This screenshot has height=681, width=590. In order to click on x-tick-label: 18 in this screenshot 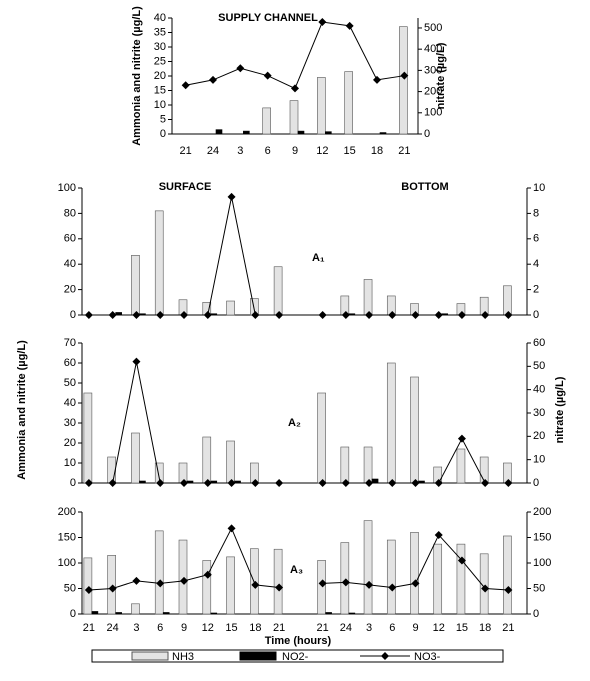, I will do `click(485, 628)`.